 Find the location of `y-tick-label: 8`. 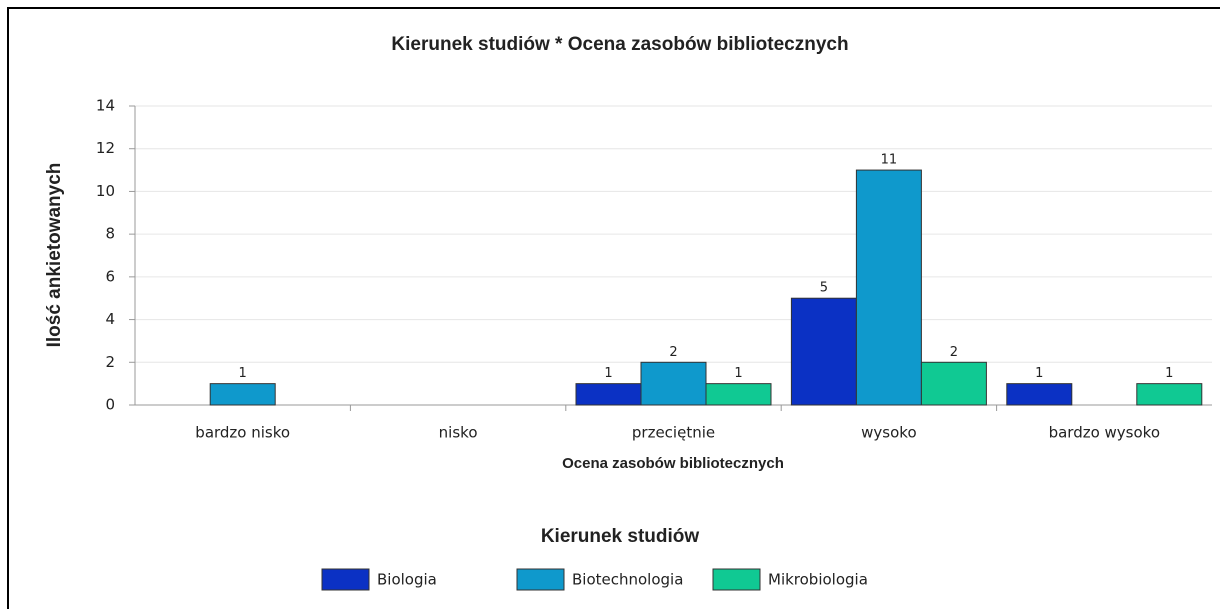

y-tick-label: 8 is located at coordinates (110, 234).